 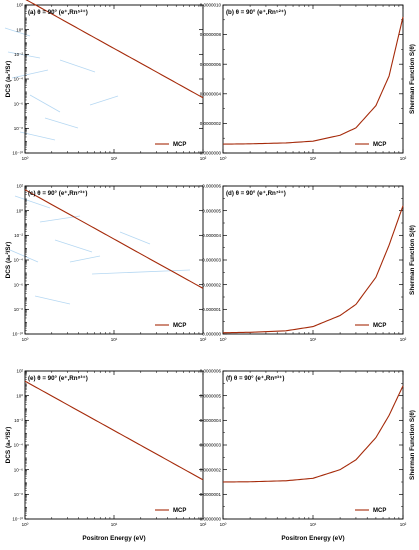 I want to click on series-line-d, so click(x=313, y=269).